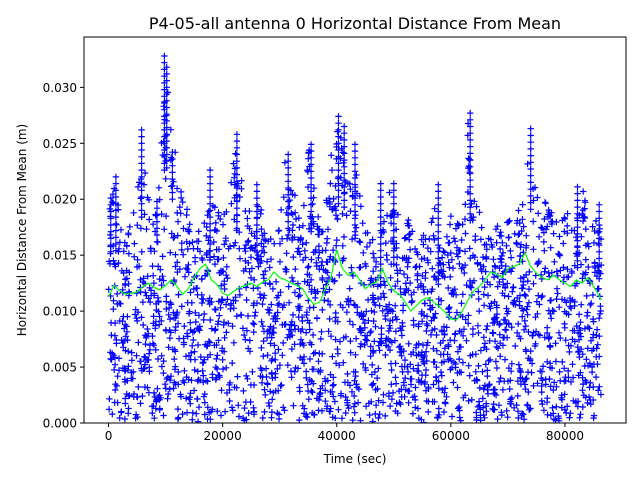 This screenshot has width=640, height=480. I want to click on mean-line, so click(355, 285).